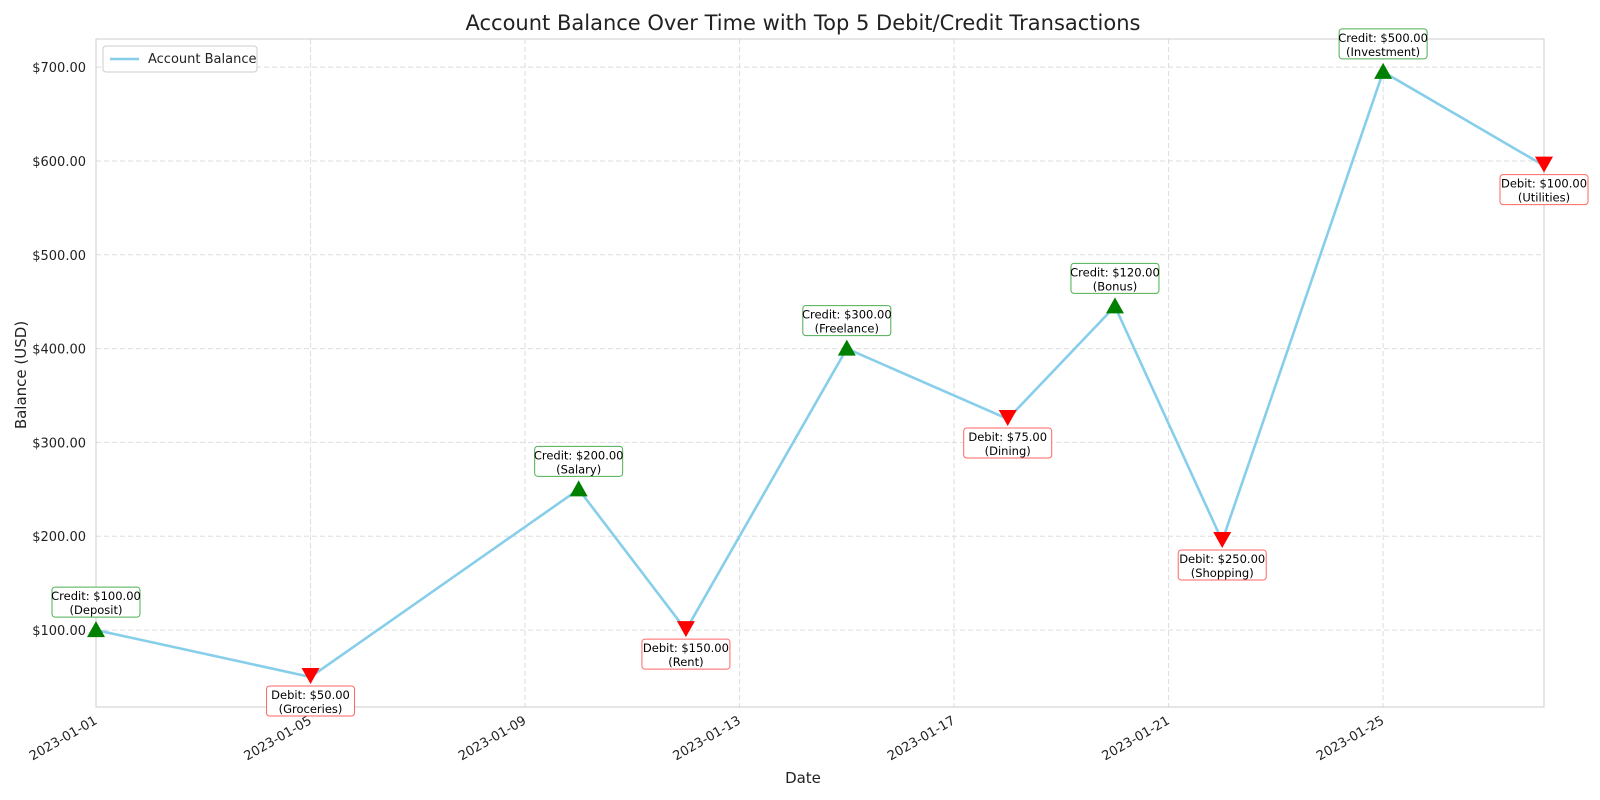 The image size is (1600, 800). Describe the element at coordinates (1007, 437) in the screenshot. I see `annotation-label: Debit: $75.00` at that location.